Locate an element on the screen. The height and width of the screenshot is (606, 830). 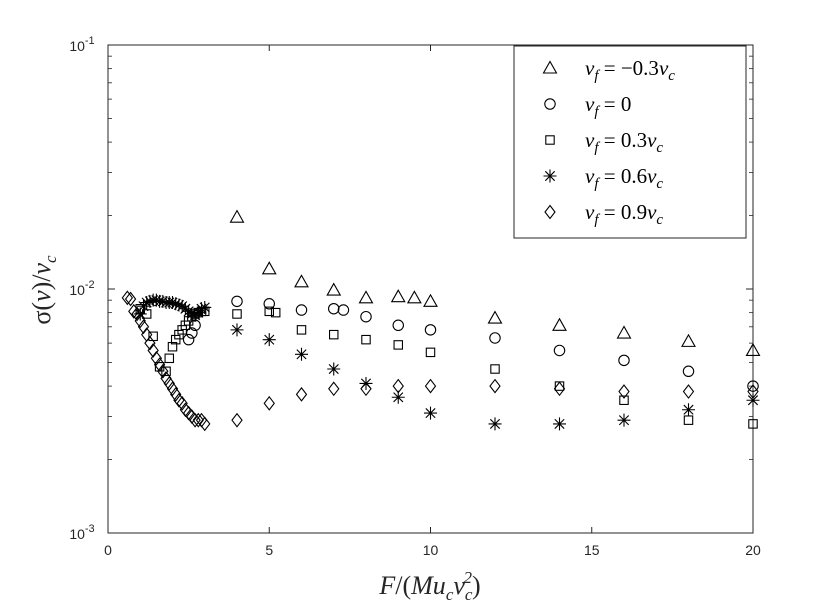
x-title-part: v is located at coordinates (459, 585).